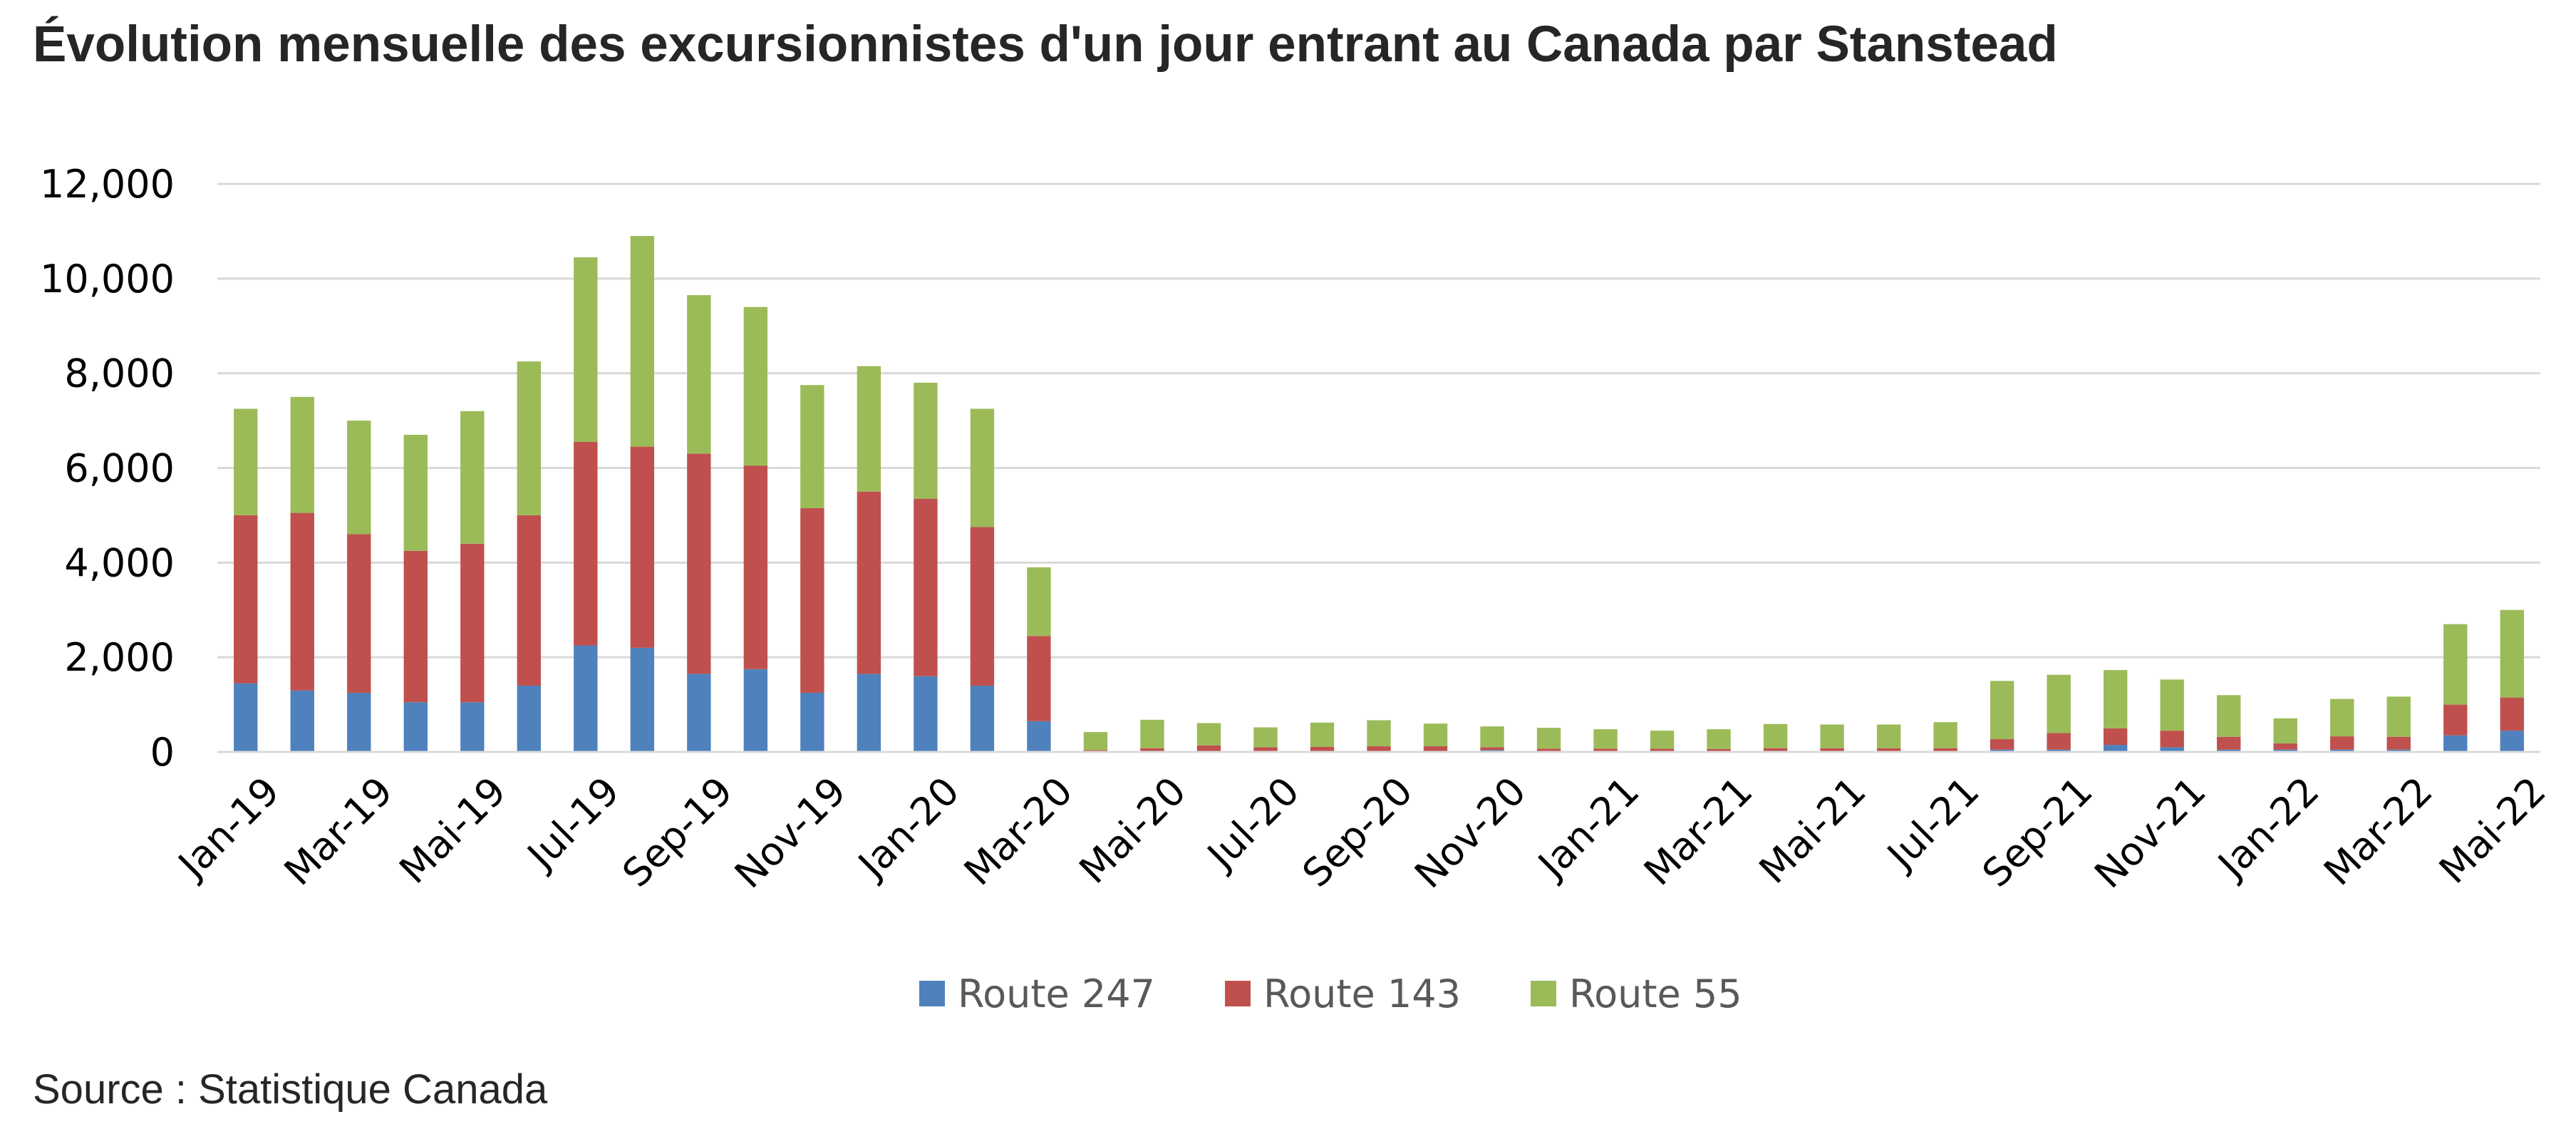  Describe the element at coordinates (119, 373) in the screenshot. I see `y-tick-label: 8,000` at that location.